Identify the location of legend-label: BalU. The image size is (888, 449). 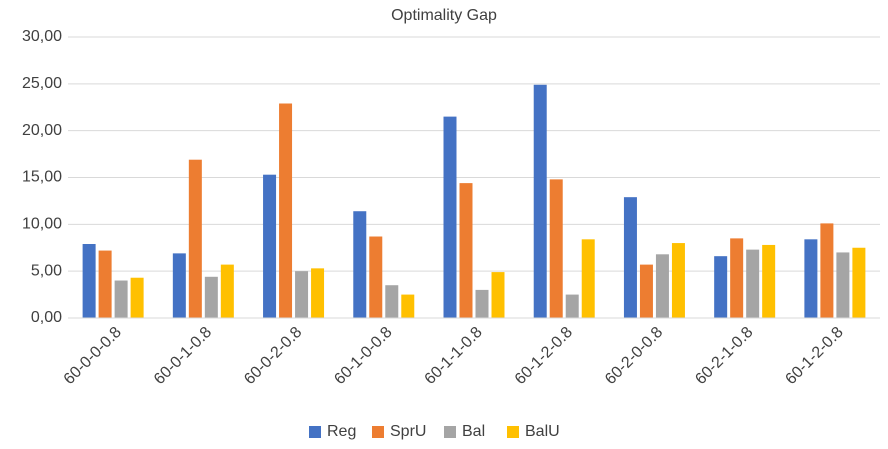
(542, 431).